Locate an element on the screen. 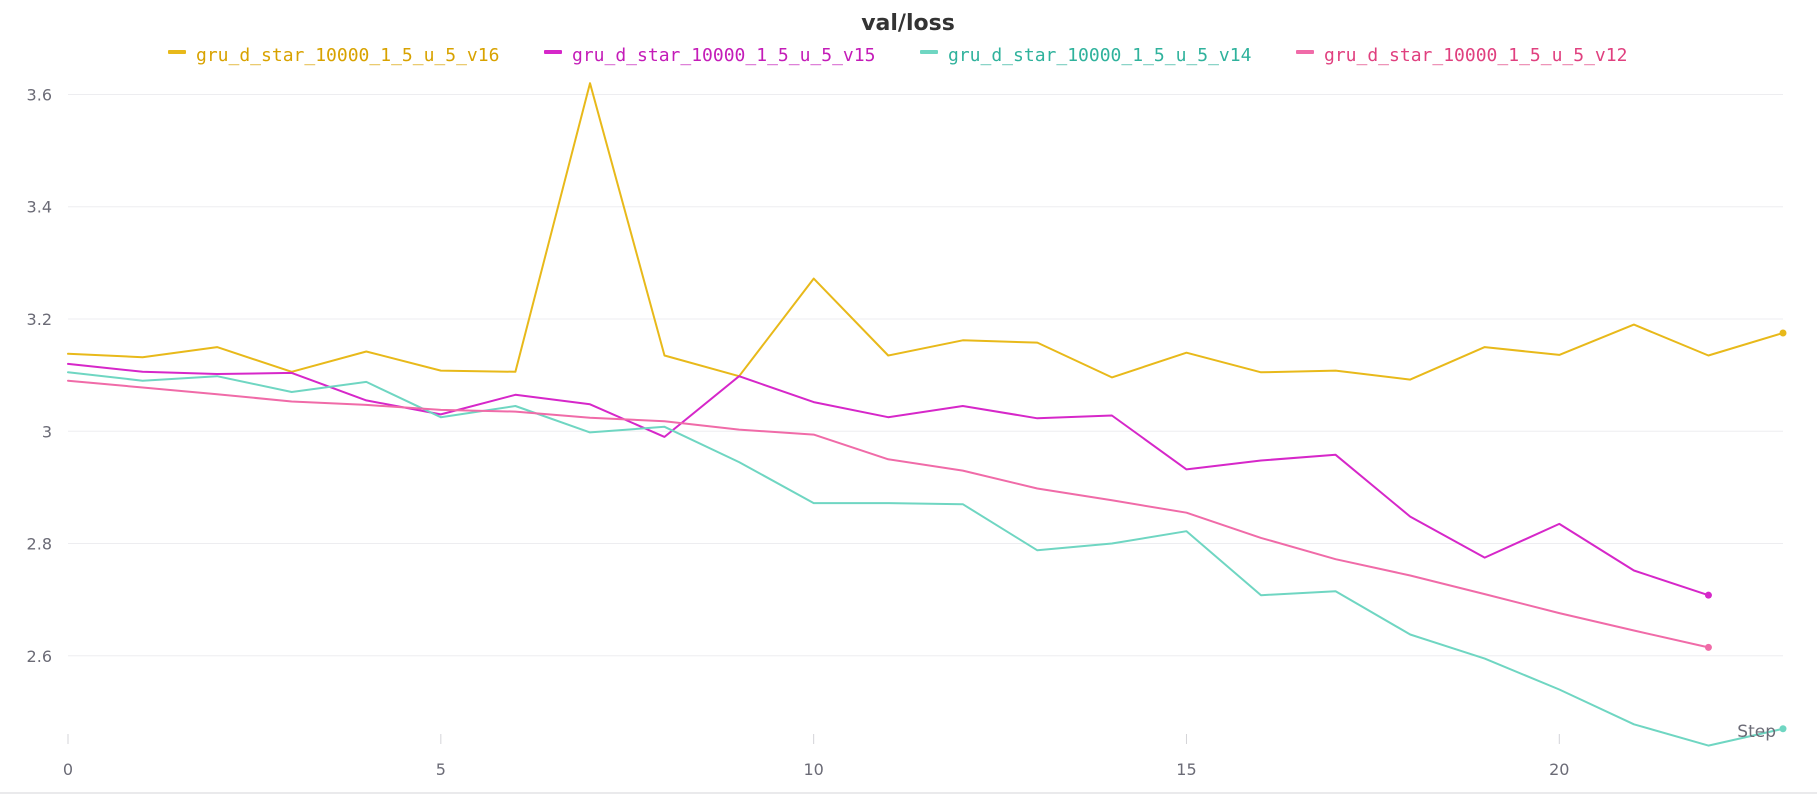  legend-label: gru_d_star_10000_1_5_u_5_v14 is located at coordinates (1099, 55).